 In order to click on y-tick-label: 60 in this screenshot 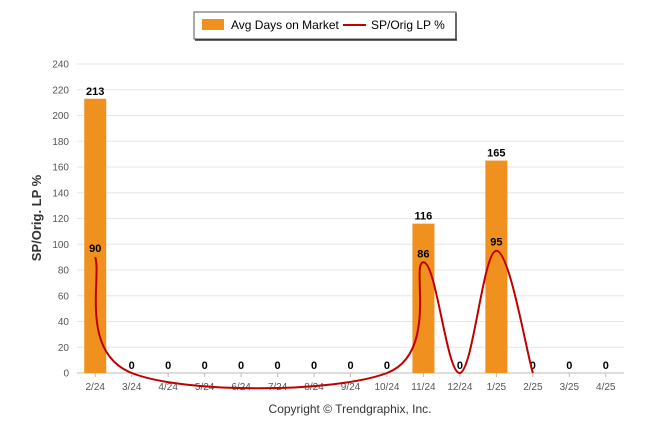, I will do `click(64, 296)`.